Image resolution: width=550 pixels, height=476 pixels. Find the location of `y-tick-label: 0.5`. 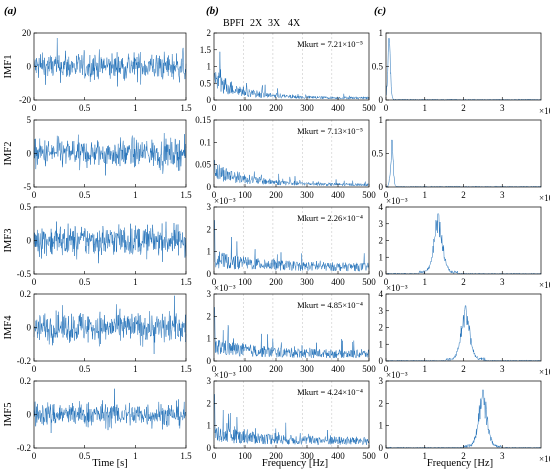

y-tick-label: 0.5 is located at coordinates (206, 83).